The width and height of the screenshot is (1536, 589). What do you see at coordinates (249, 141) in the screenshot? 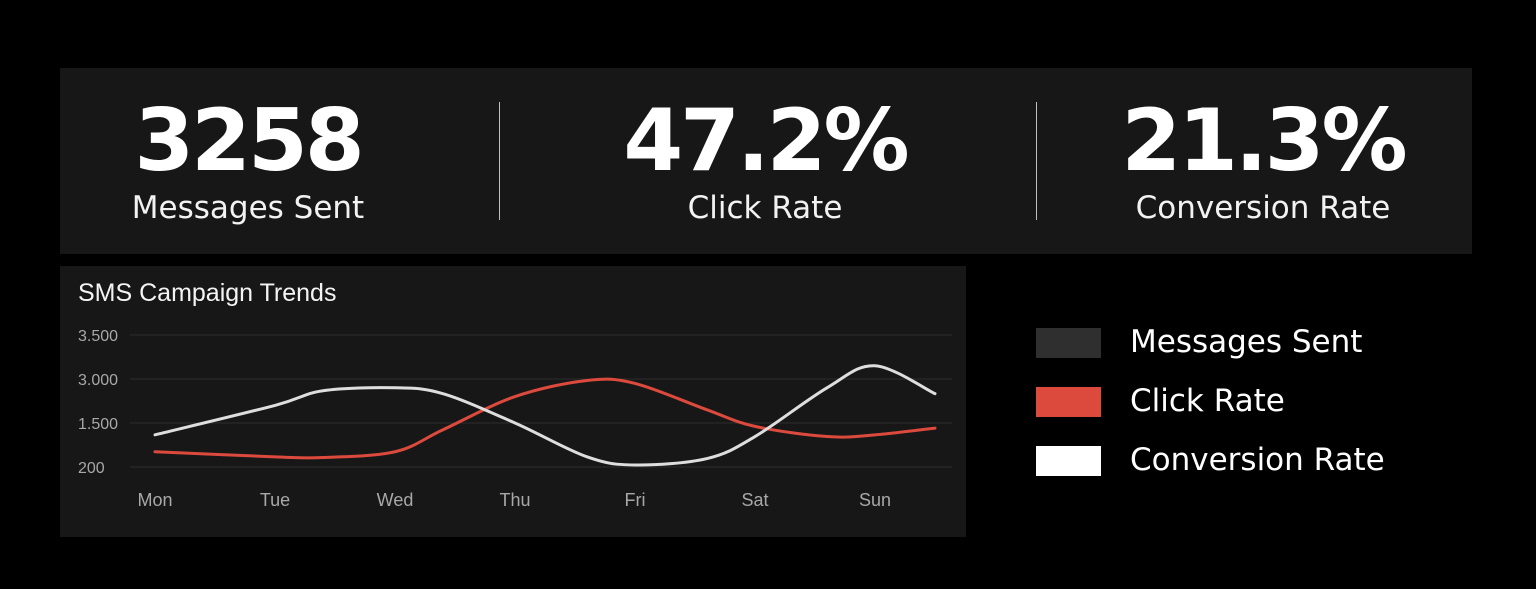
I see `kpi-value: 3258` at bounding box center [249, 141].